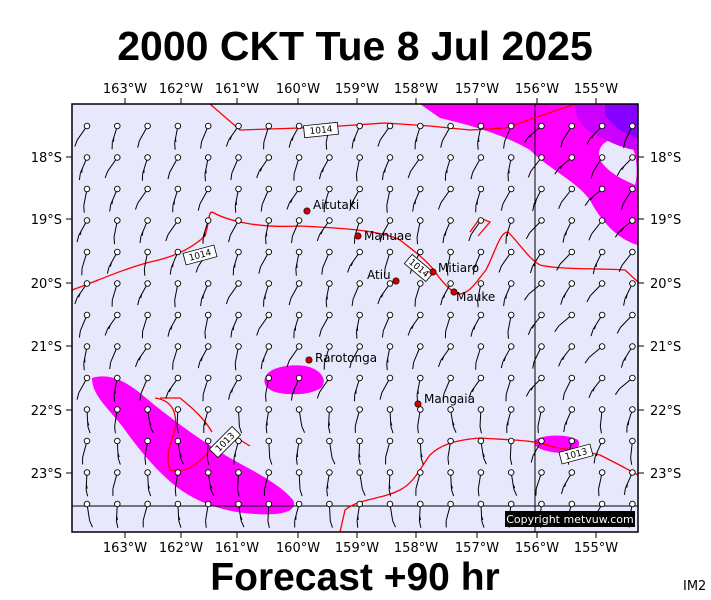 The height and width of the screenshot is (600, 711). I want to click on town-label: Aitutaki, so click(336, 205).